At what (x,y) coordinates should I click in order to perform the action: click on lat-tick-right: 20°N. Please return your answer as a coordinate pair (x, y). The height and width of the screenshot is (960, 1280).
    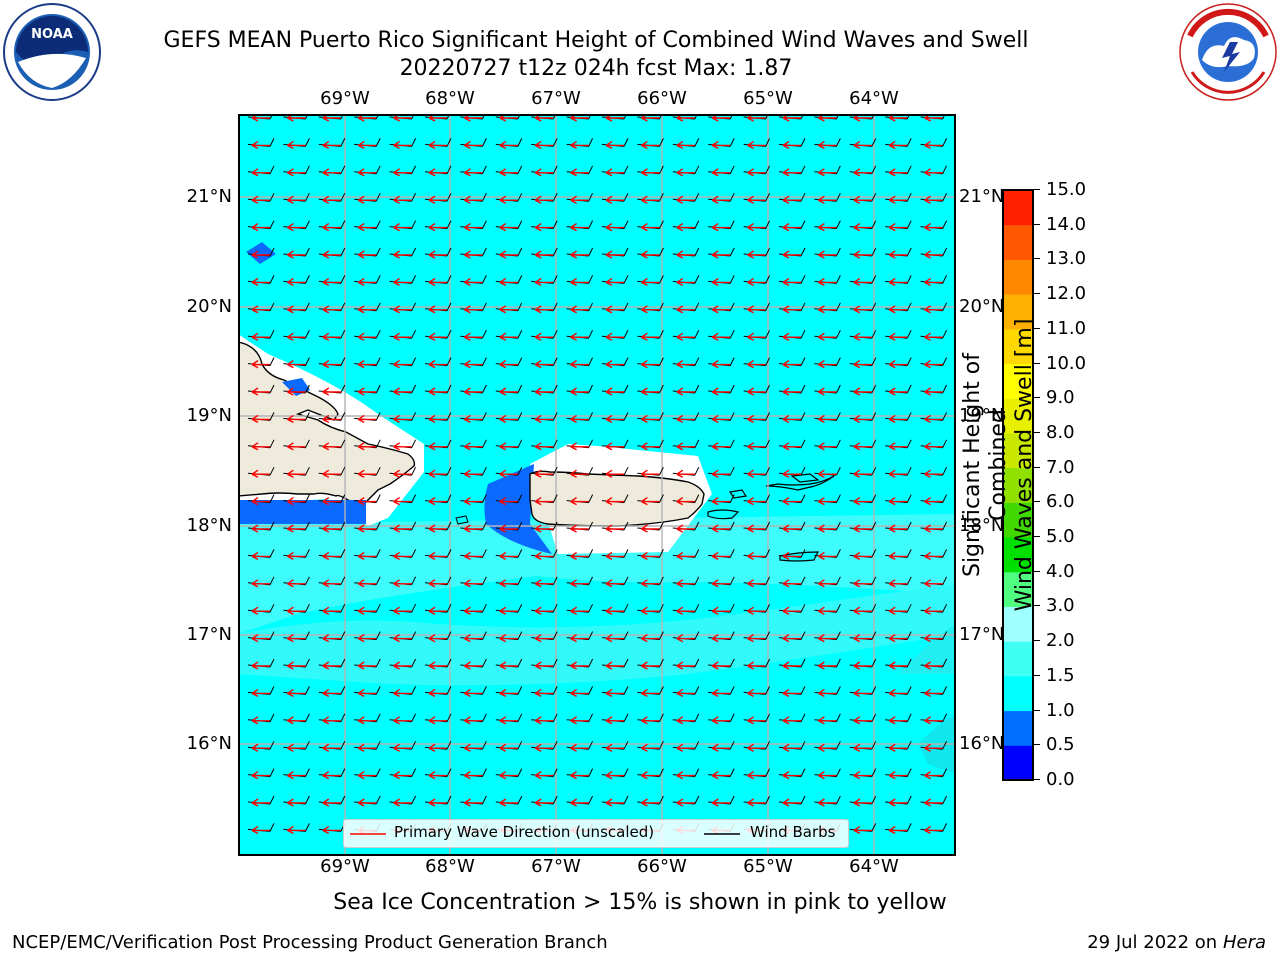
    Looking at the image, I should click on (982, 306).